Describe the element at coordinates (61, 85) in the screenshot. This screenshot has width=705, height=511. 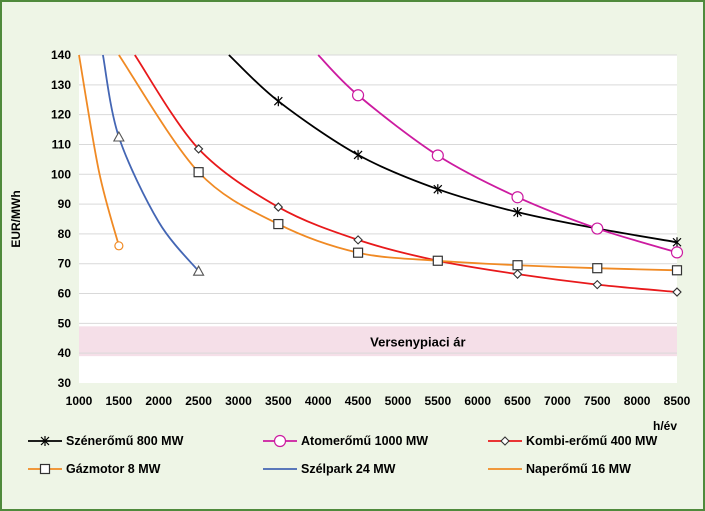
I see `y-tick-label: 130` at that location.